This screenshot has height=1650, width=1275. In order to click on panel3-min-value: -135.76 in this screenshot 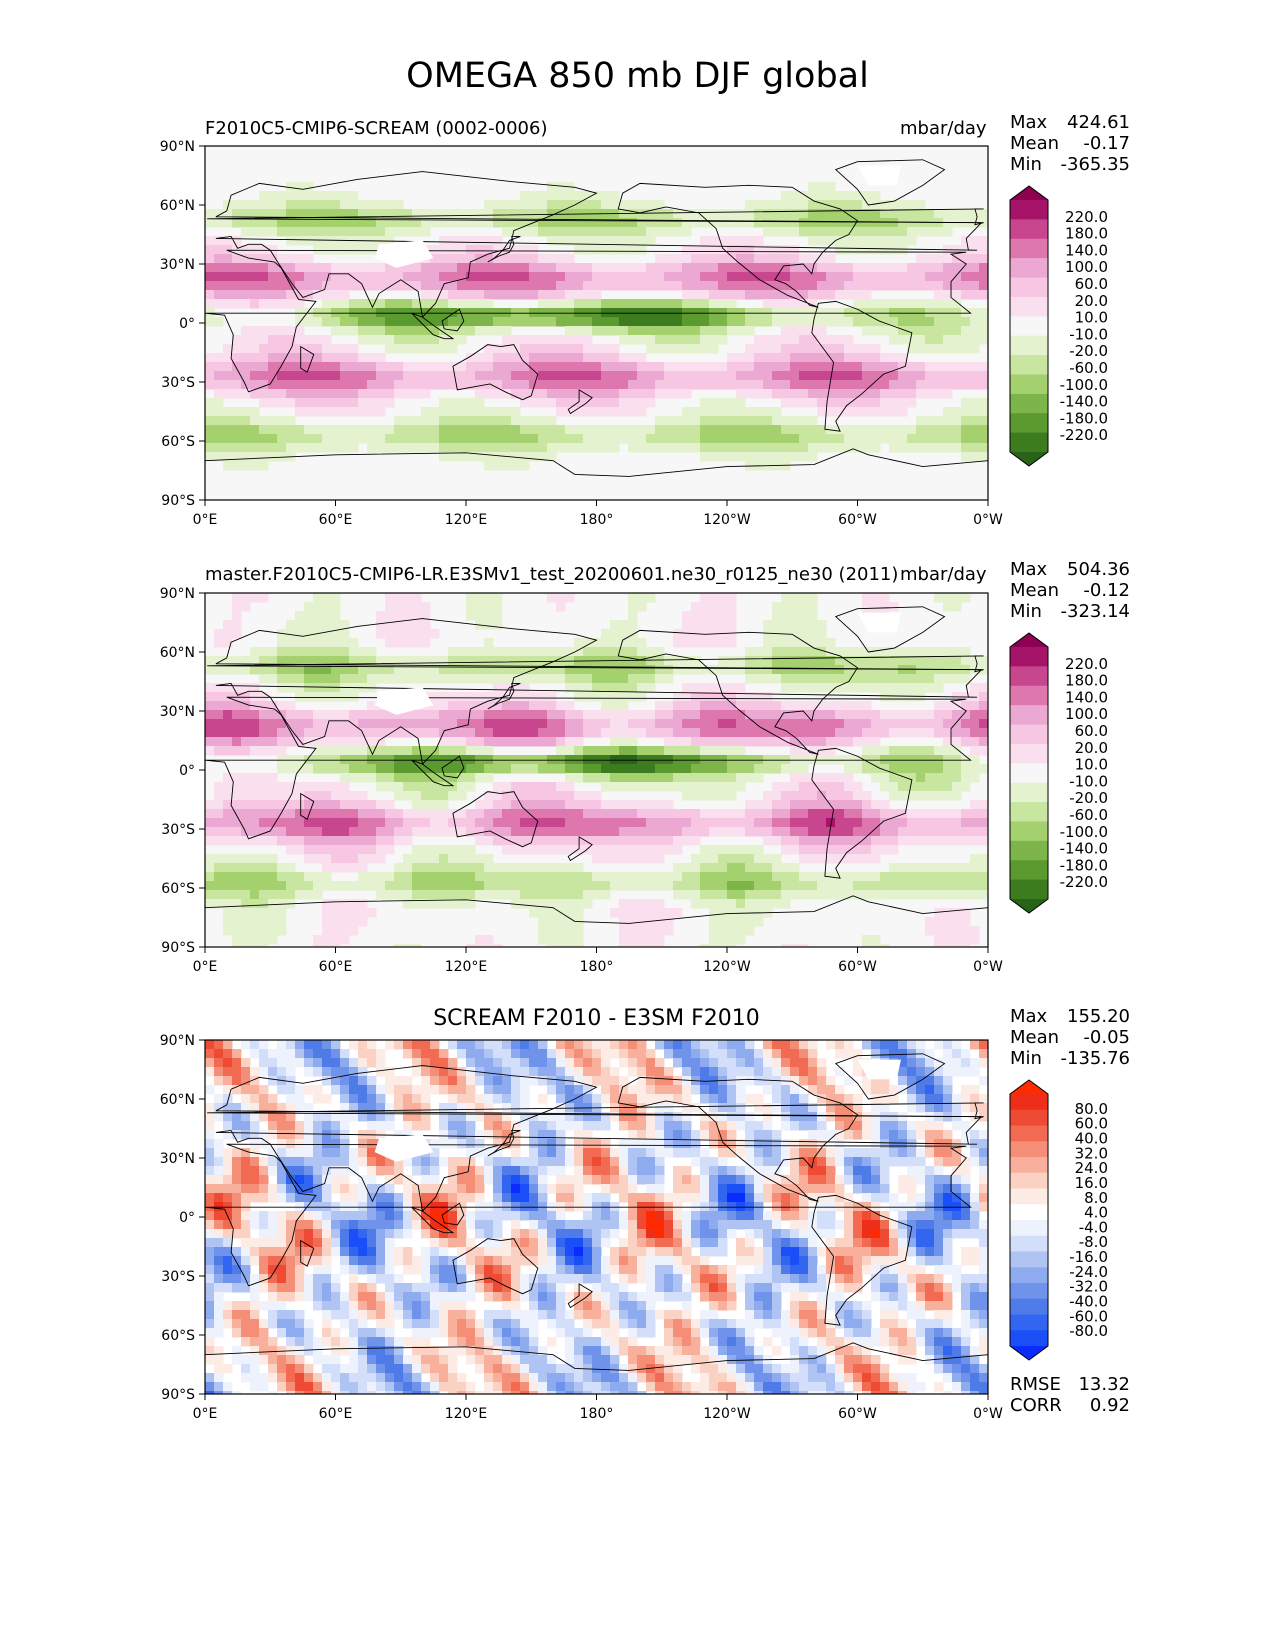, I will do `click(1095, 1058)`.